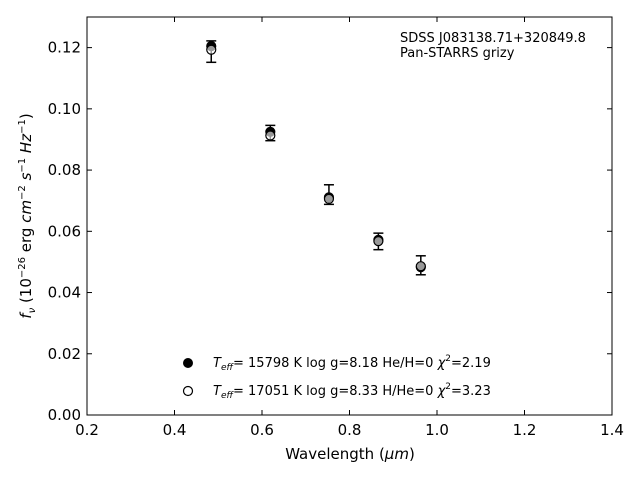 This screenshot has width=640, height=480. Describe the element at coordinates (64, 354) in the screenshot. I see `y-tick-label: 0.02` at that location.